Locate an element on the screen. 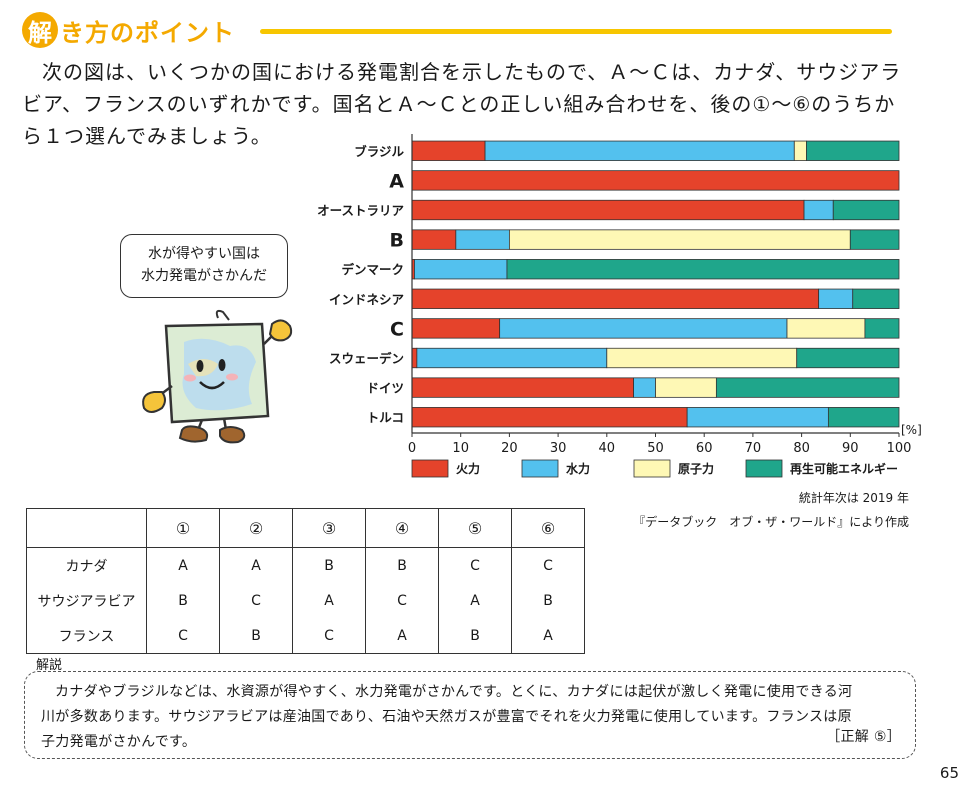 Image resolution: width=973 pixels, height=790 pixels. category-label: トルコ is located at coordinates (385, 417).